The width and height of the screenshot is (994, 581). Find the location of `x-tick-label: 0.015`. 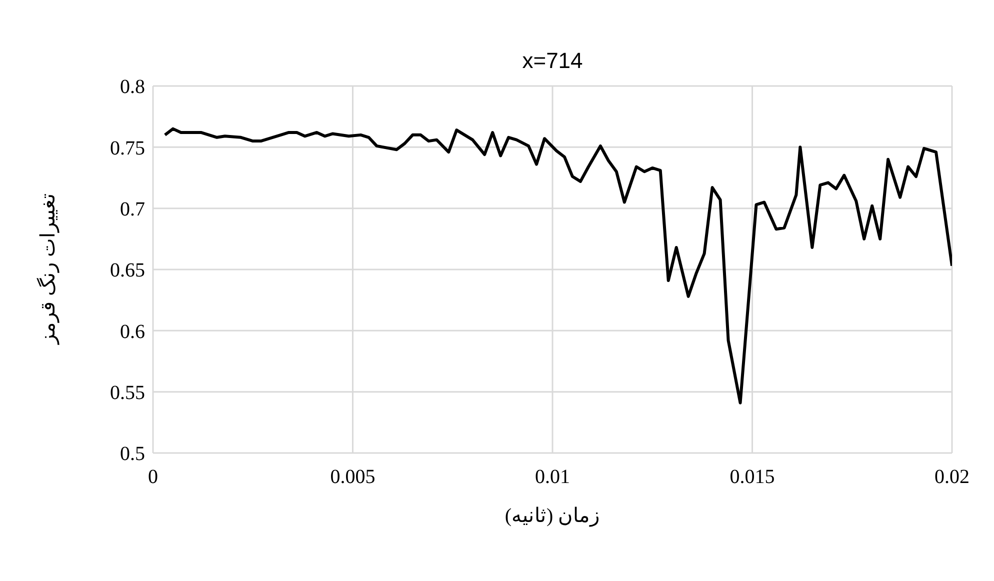

x-tick-label: 0.015 is located at coordinates (752, 477).